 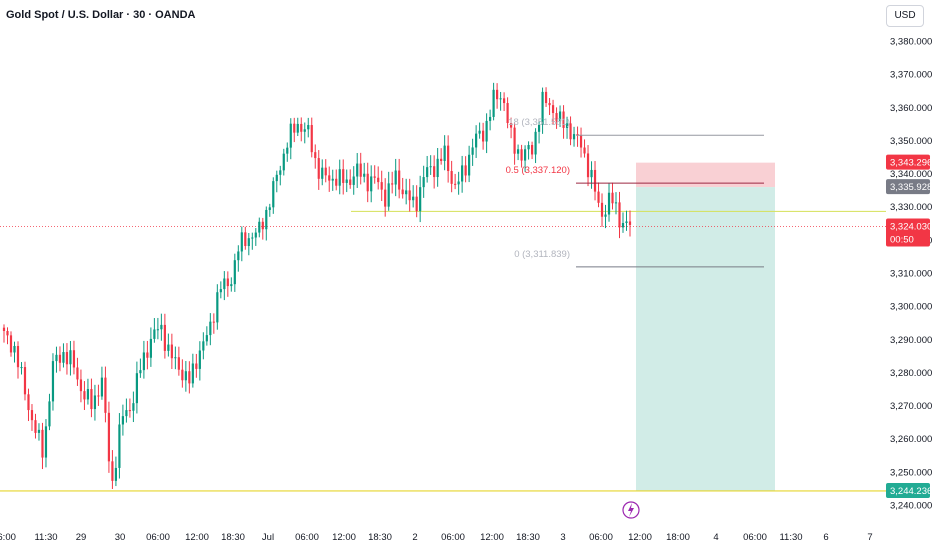 I want to click on event-marker, so click(x=631, y=510).